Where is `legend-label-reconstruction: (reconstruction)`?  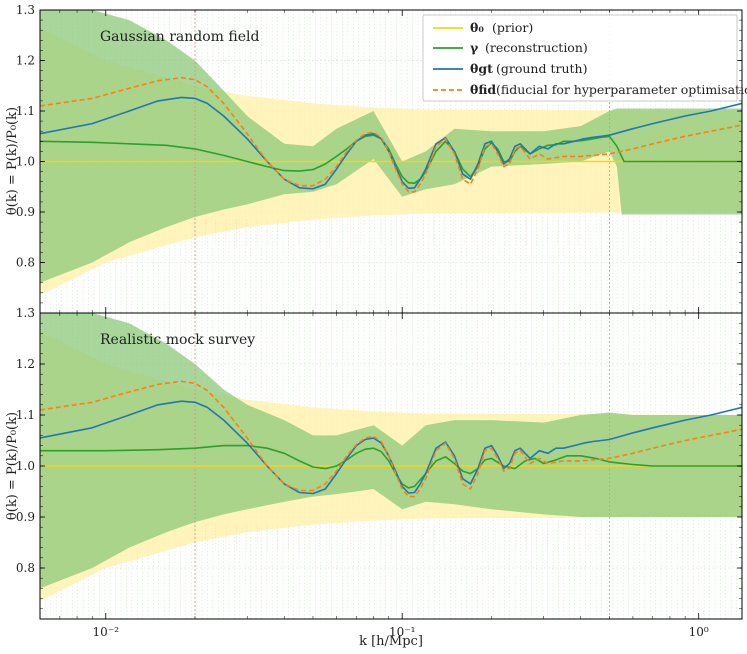 legend-label-reconstruction: (reconstruction) is located at coordinates (536, 47).